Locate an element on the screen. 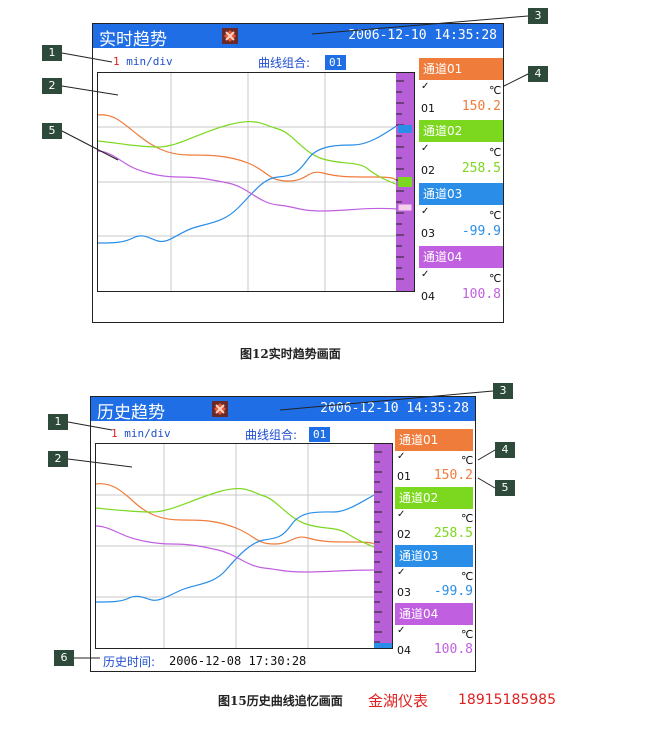 This screenshot has width=650, height=730. value-ruler is located at coordinates (383, 546).